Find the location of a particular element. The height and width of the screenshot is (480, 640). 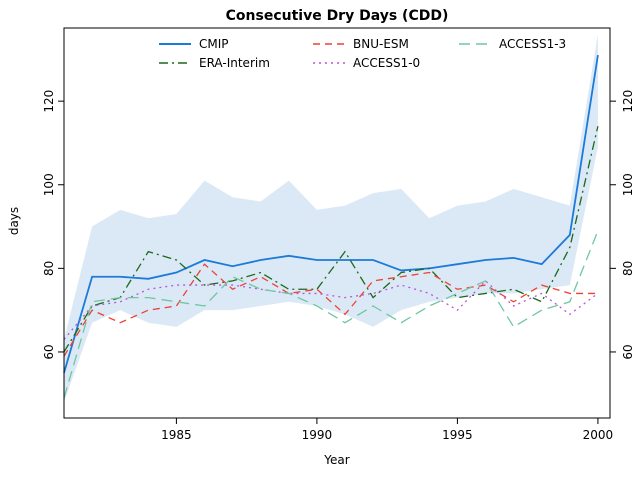

chart-title: Consecutive Dry Days (CDD) is located at coordinates (337, 16).